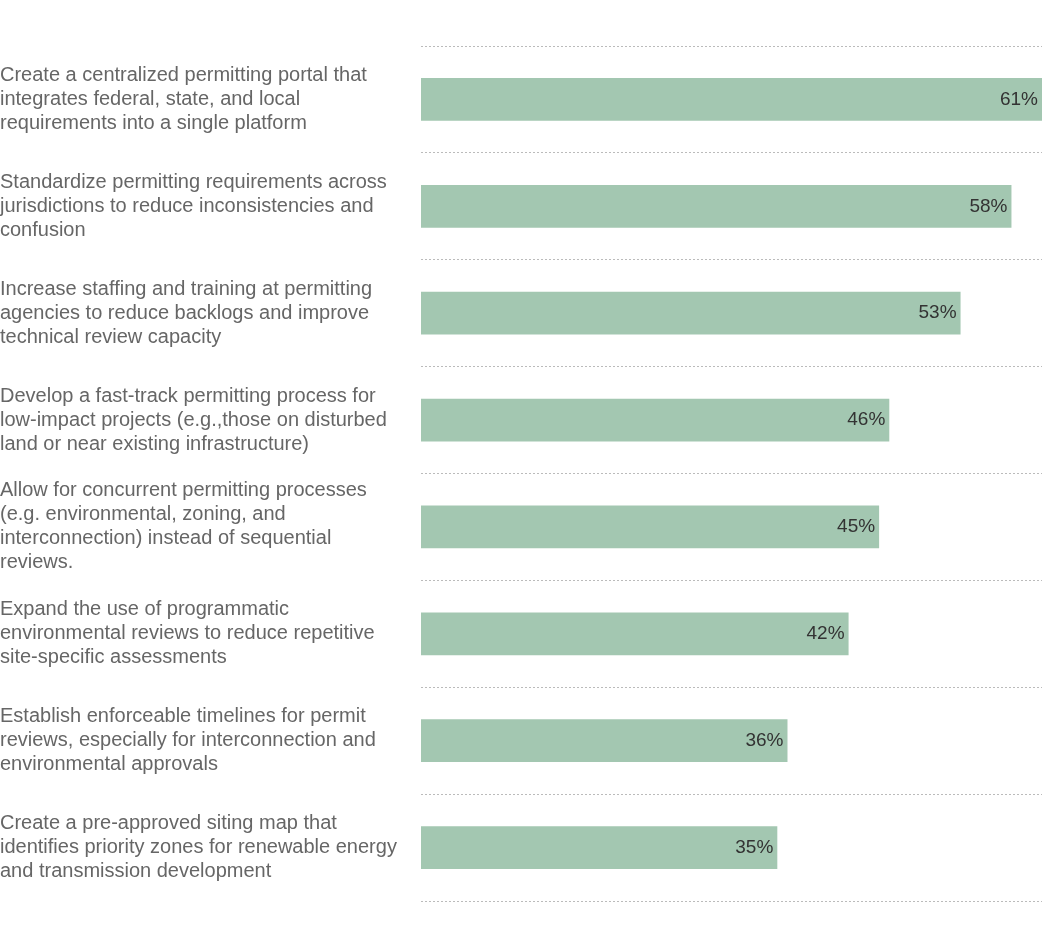 The height and width of the screenshot is (947, 1042). What do you see at coordinates (754, 846) in the screenshot?
I see `data-label: 35%` at bounding box center [754, 846].